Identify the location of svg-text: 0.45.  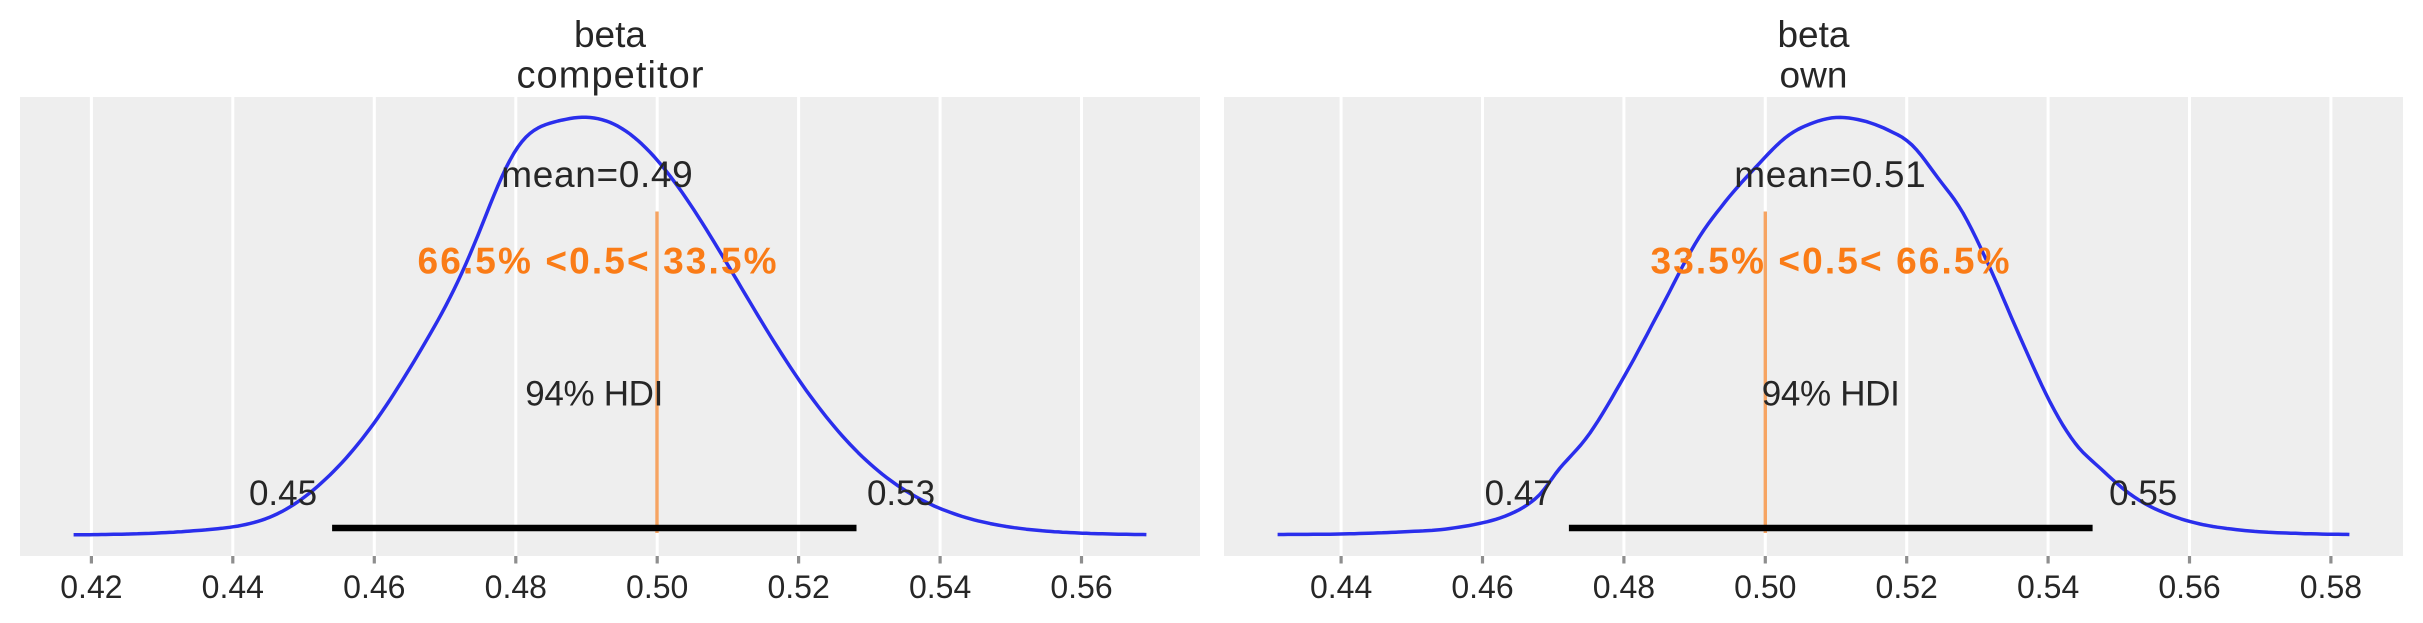
(283, 493).